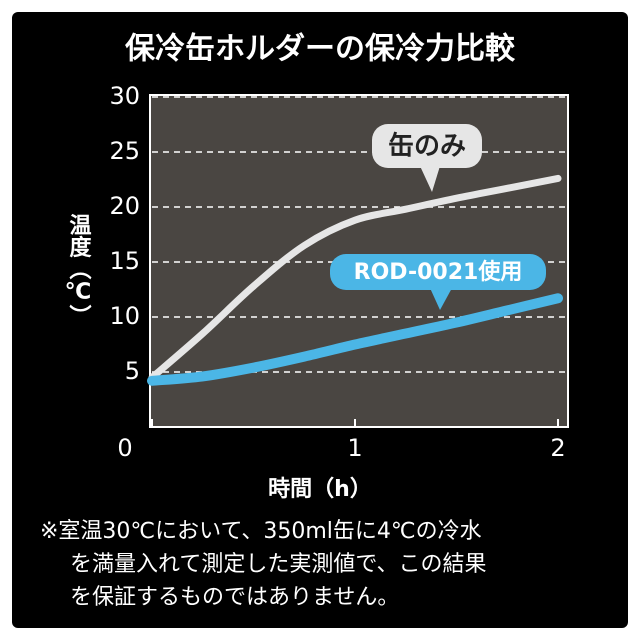 The width and height of the screenshot is (640, 644). I want to click on note-line: ※室温30℃において、350ml缶に4℃の冷水, so click(261, 531).